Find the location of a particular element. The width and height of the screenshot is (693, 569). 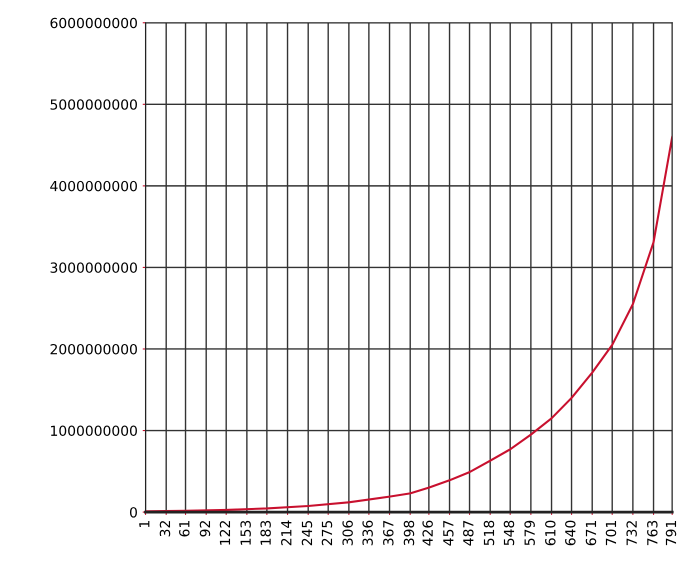

x-tick-label: 487 is located at coordinates (468, 533).